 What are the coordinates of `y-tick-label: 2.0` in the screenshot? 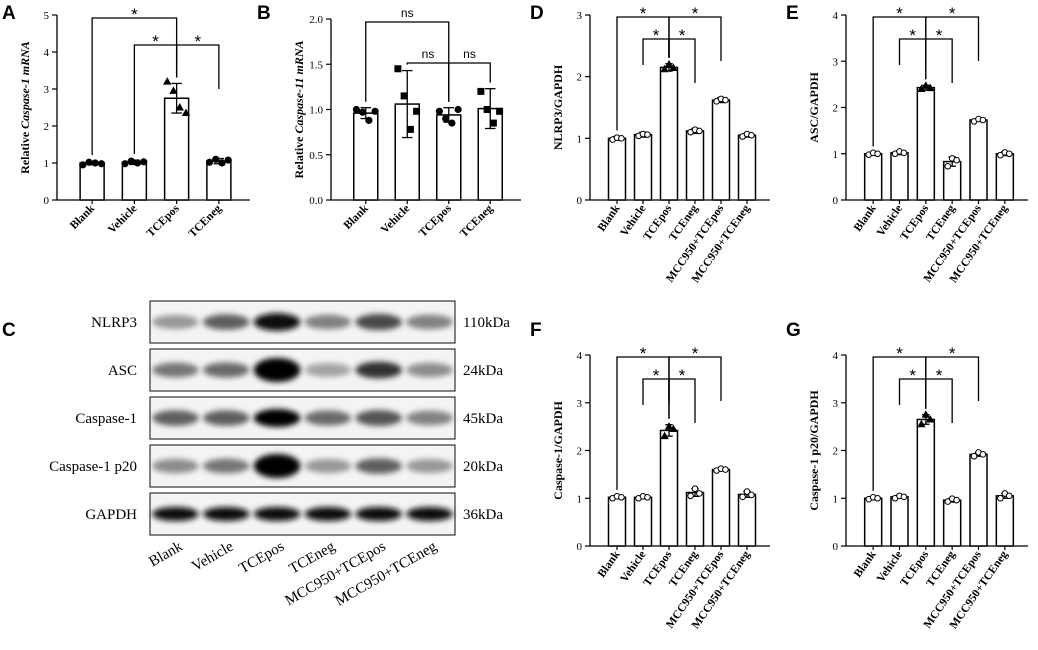 It's located at (316, 20).